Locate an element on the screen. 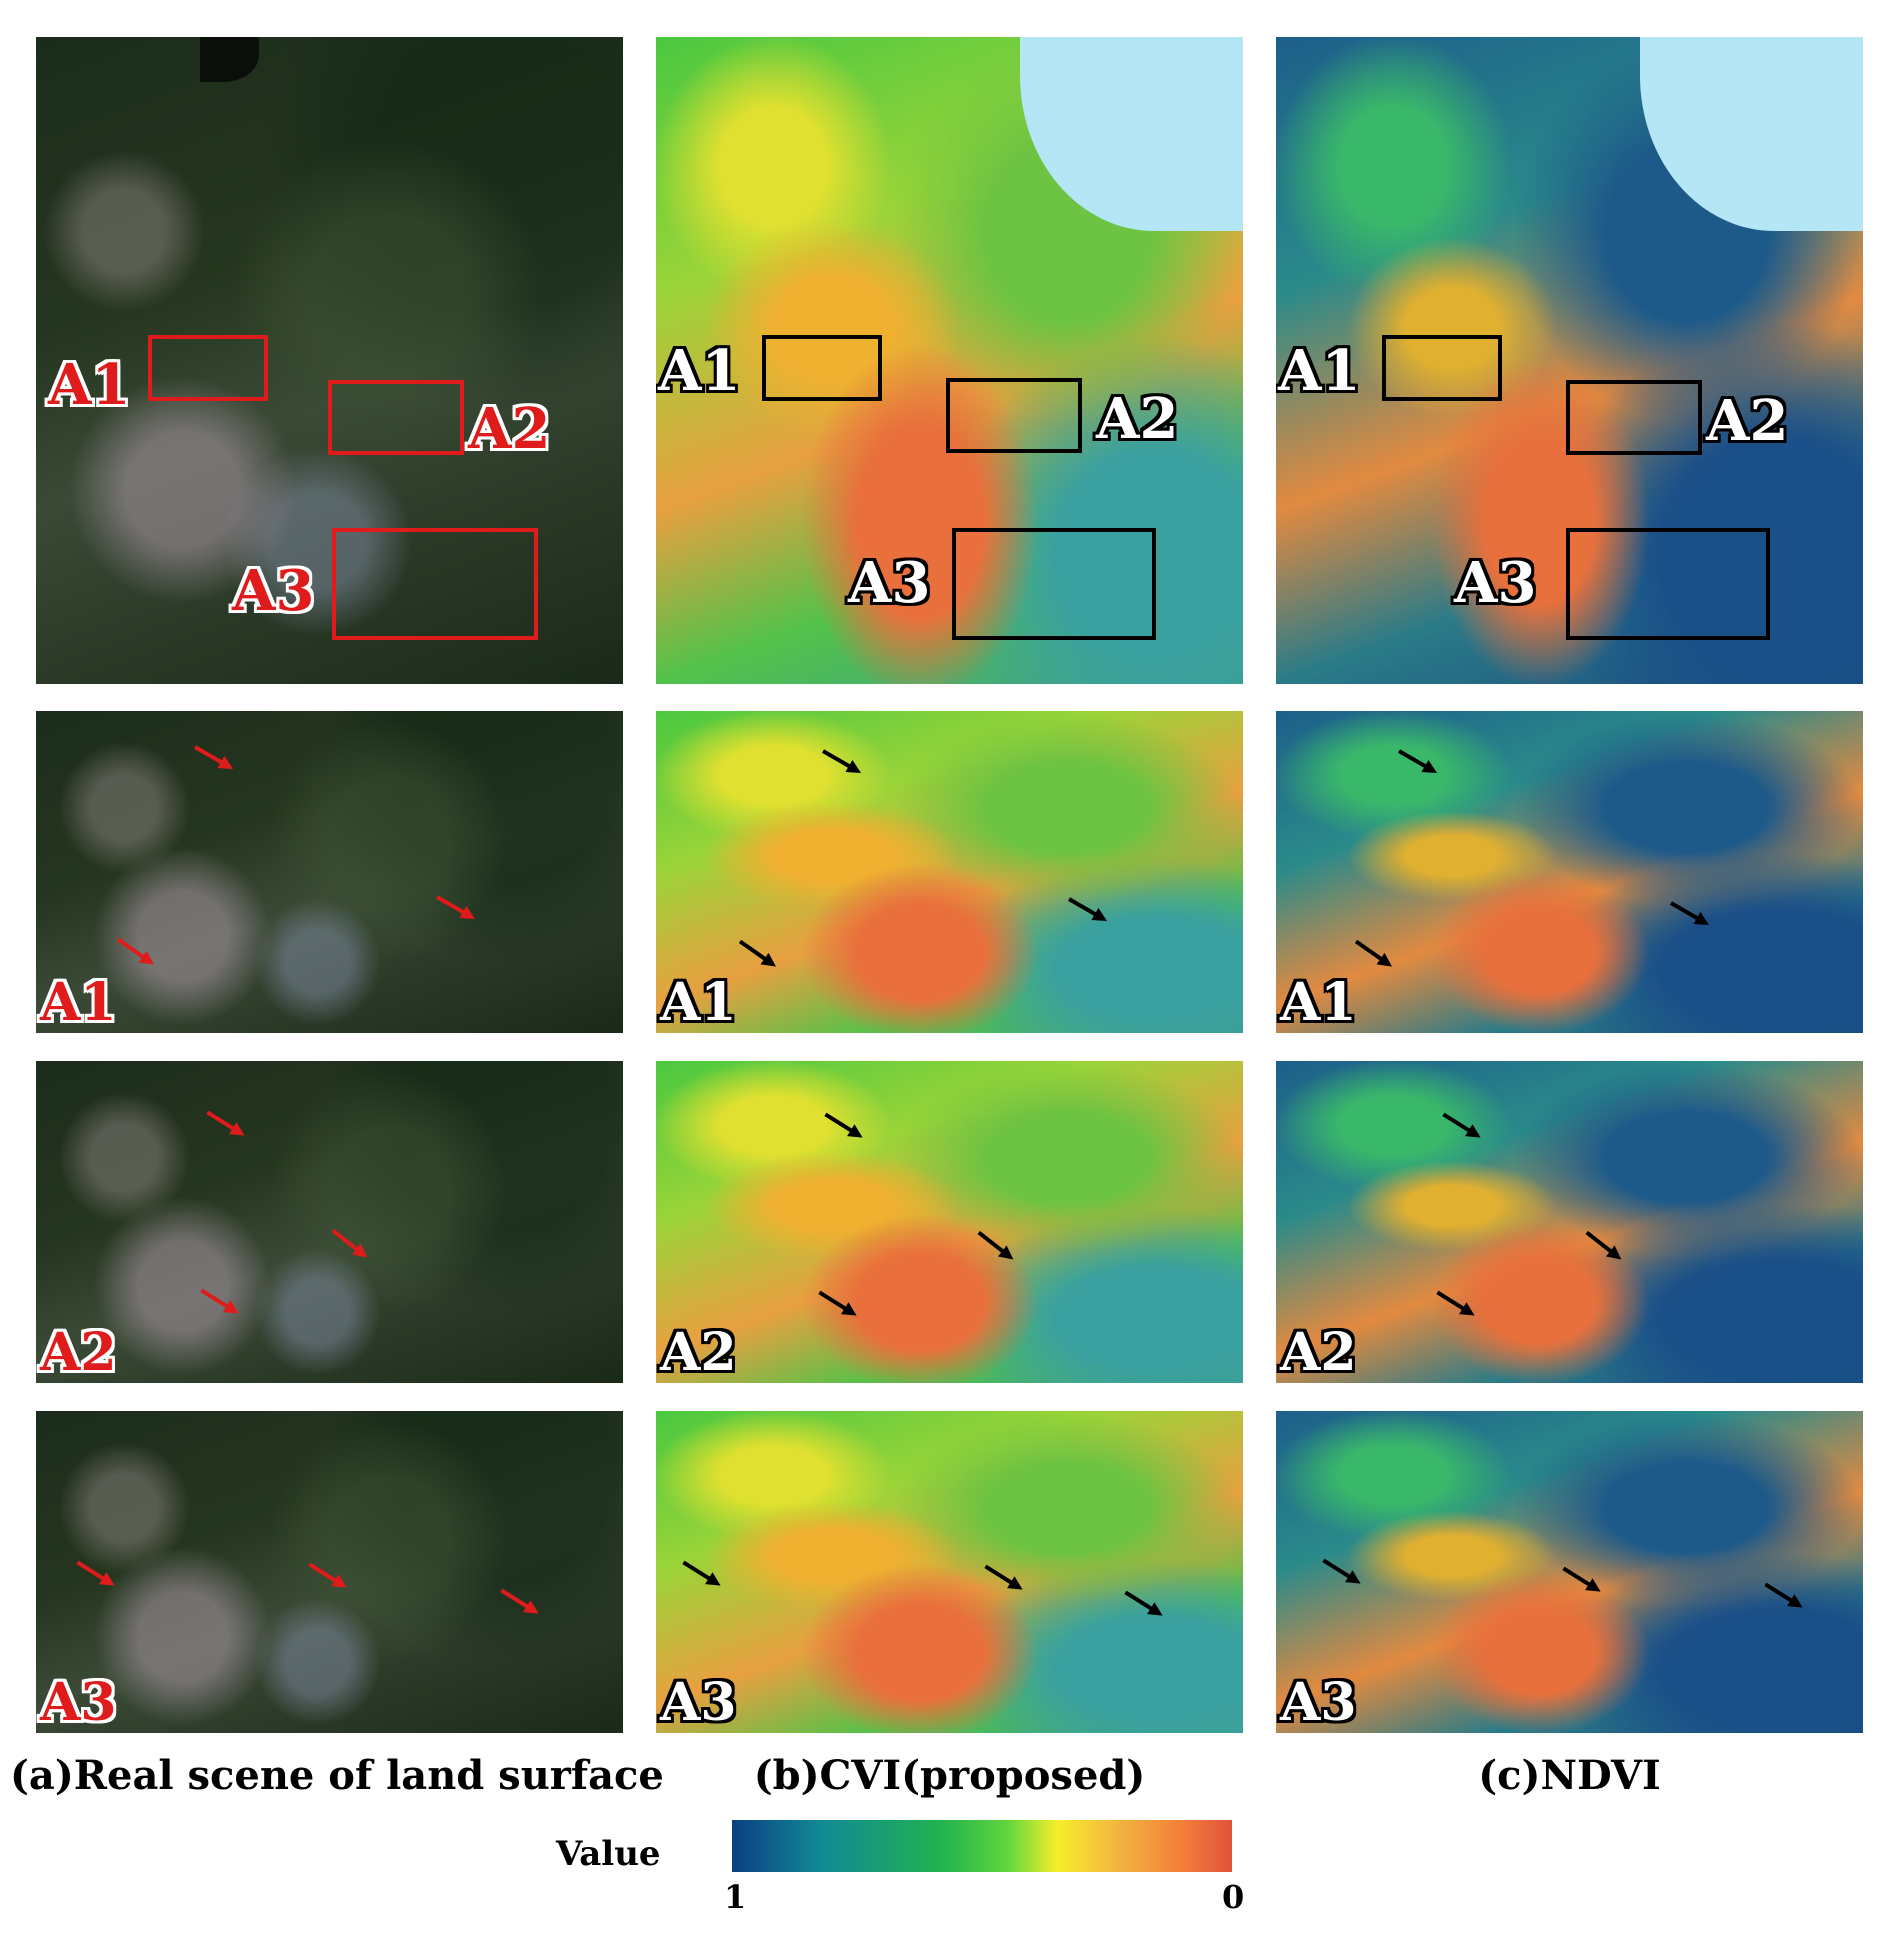 The height and width of the screenshot is (1934, 1886). ndvi-zoom-a1: A1 is located at coordinates (1569, 872).